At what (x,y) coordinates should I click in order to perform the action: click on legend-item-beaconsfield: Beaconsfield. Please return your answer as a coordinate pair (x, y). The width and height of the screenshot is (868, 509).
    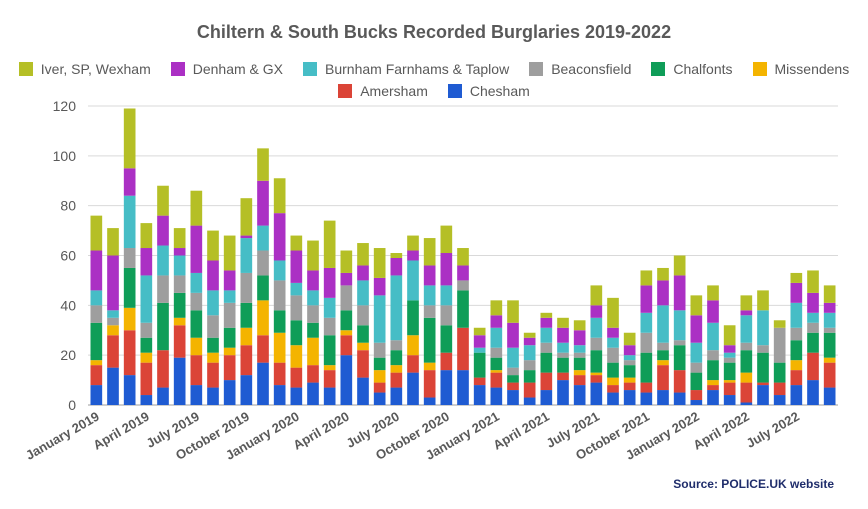
    Looking at the image, I should click on (580, 69).